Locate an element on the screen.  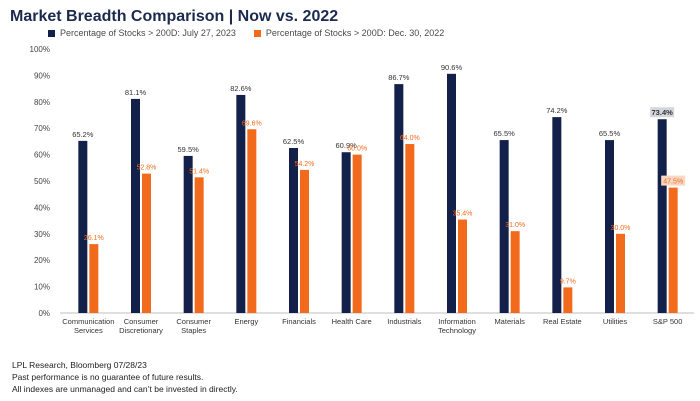
data-label-then: 47.5% is located at coordinates (673, 182).